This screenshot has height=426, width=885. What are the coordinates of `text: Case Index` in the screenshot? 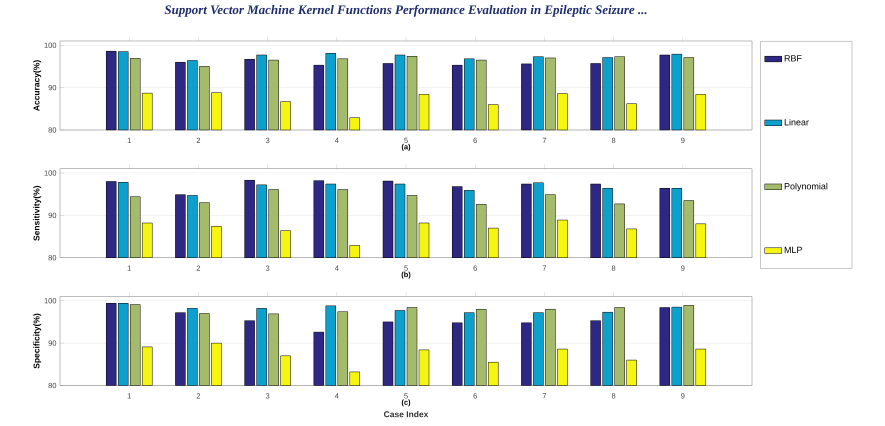 It's located at (406, 414).